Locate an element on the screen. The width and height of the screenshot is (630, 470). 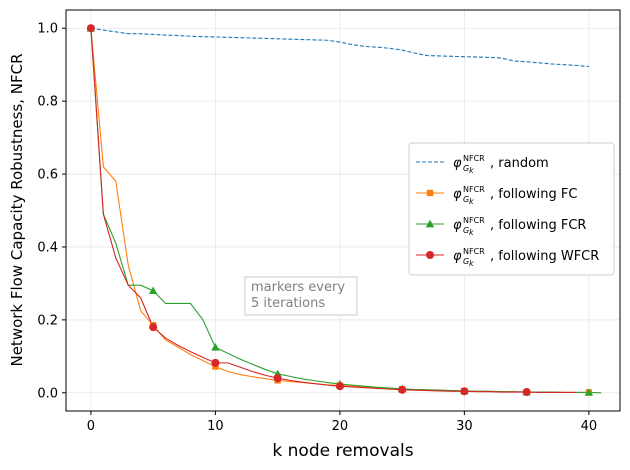
y-axis-label: Network Flow Capacity Robustness, NFCR is located at coordinates (17, 209).